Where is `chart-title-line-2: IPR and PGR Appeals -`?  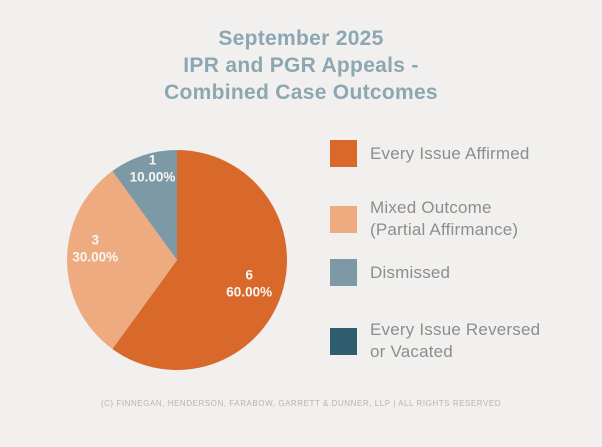 chart-title-line-2: IPR and PGR Appeals - is located at coordinates (301, 65).